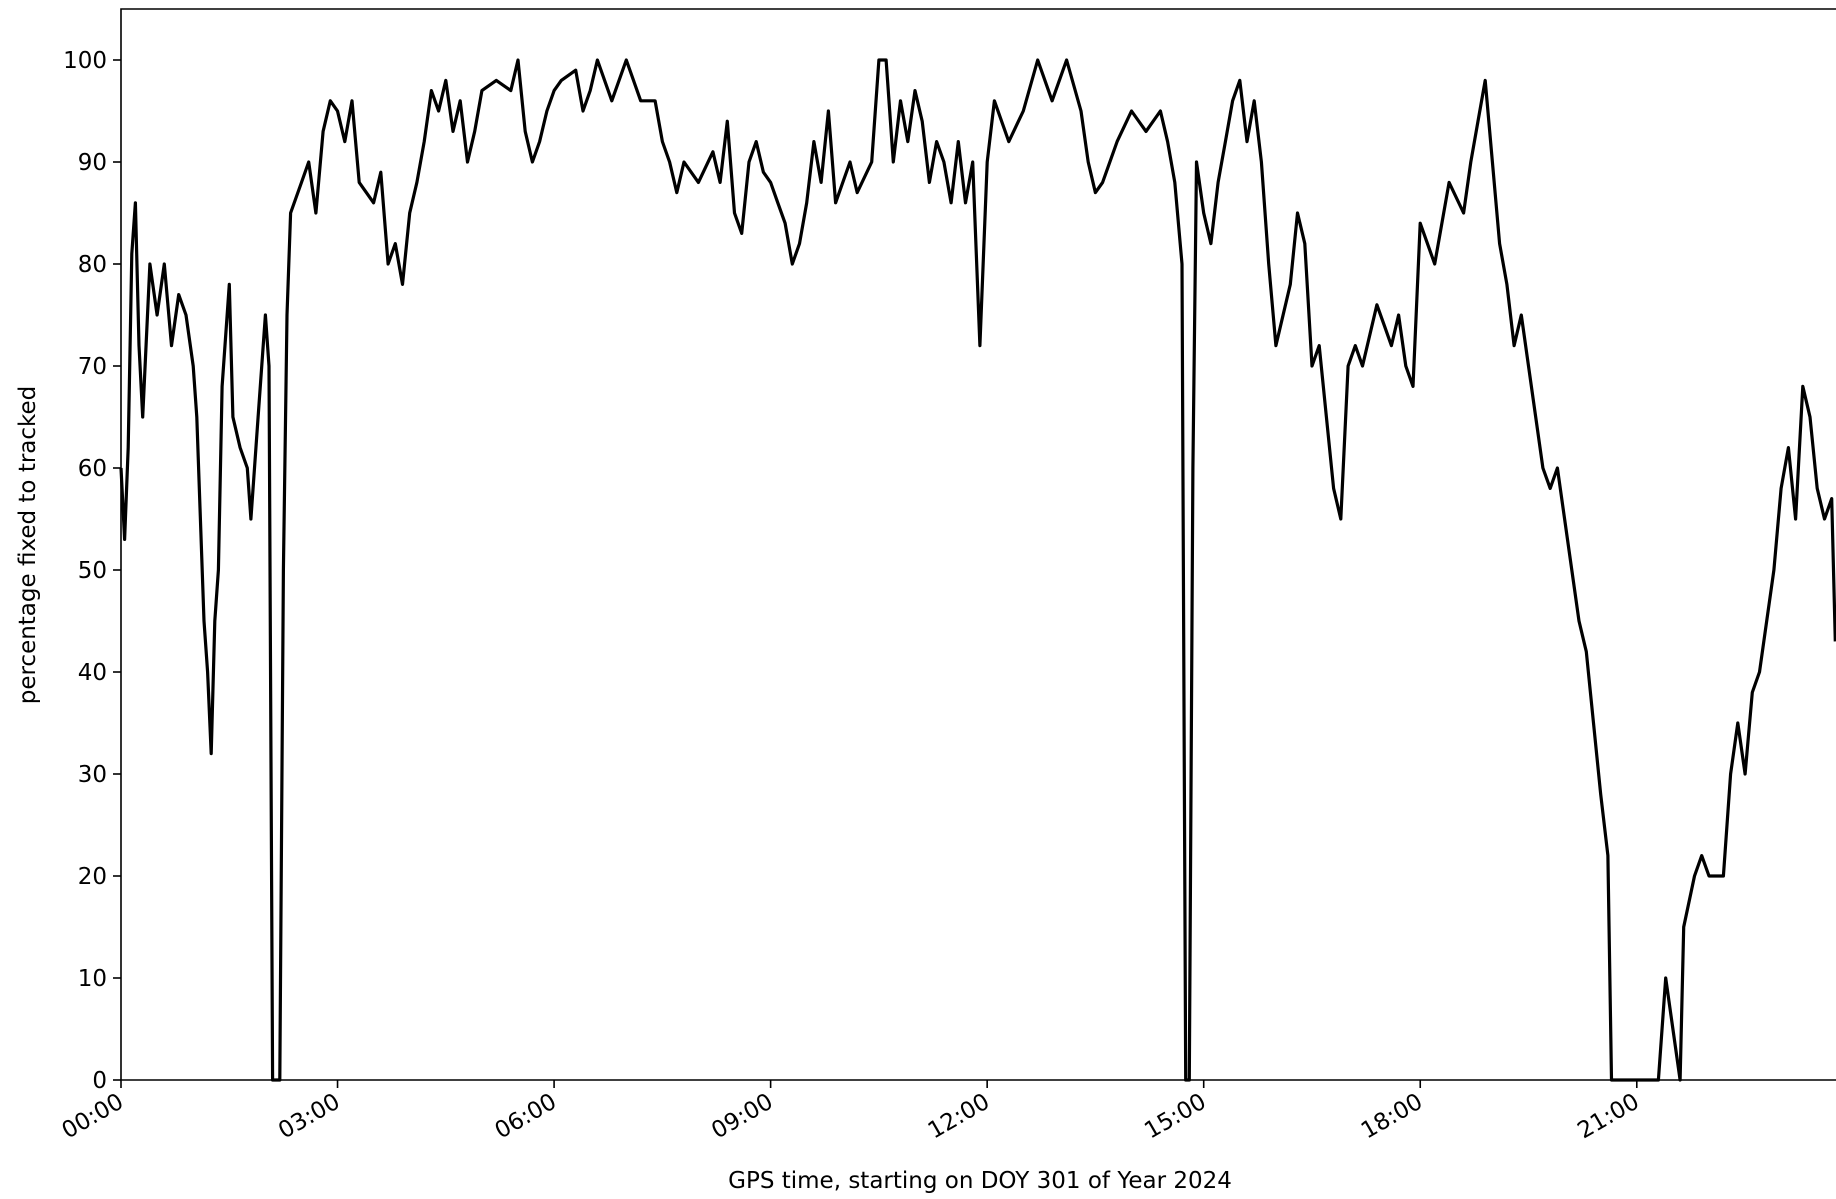 The height and width of the screenshot is (1199, 1836). I want to click on x-tick-label: 06:00, so click(526, 1117).